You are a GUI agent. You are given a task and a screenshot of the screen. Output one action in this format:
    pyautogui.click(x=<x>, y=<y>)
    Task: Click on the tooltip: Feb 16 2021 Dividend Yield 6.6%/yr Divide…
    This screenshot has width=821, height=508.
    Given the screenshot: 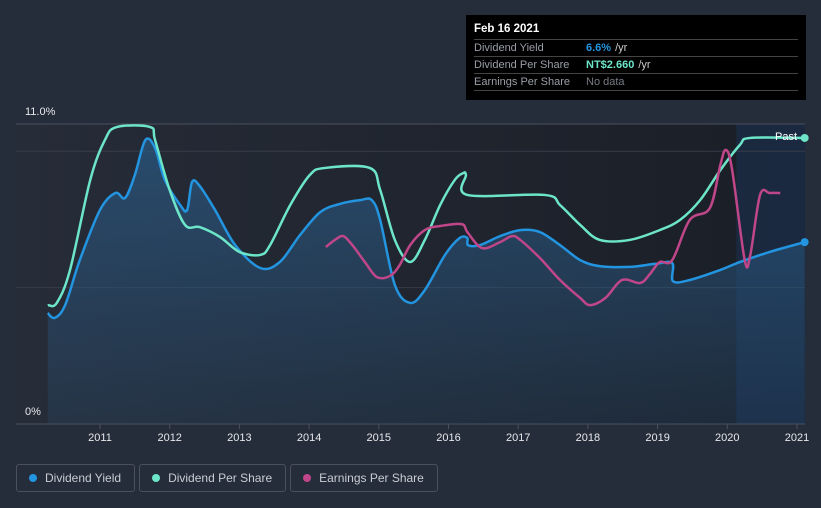 What is the action you would take?
    pyautogui.click(x=636, y=57)
    